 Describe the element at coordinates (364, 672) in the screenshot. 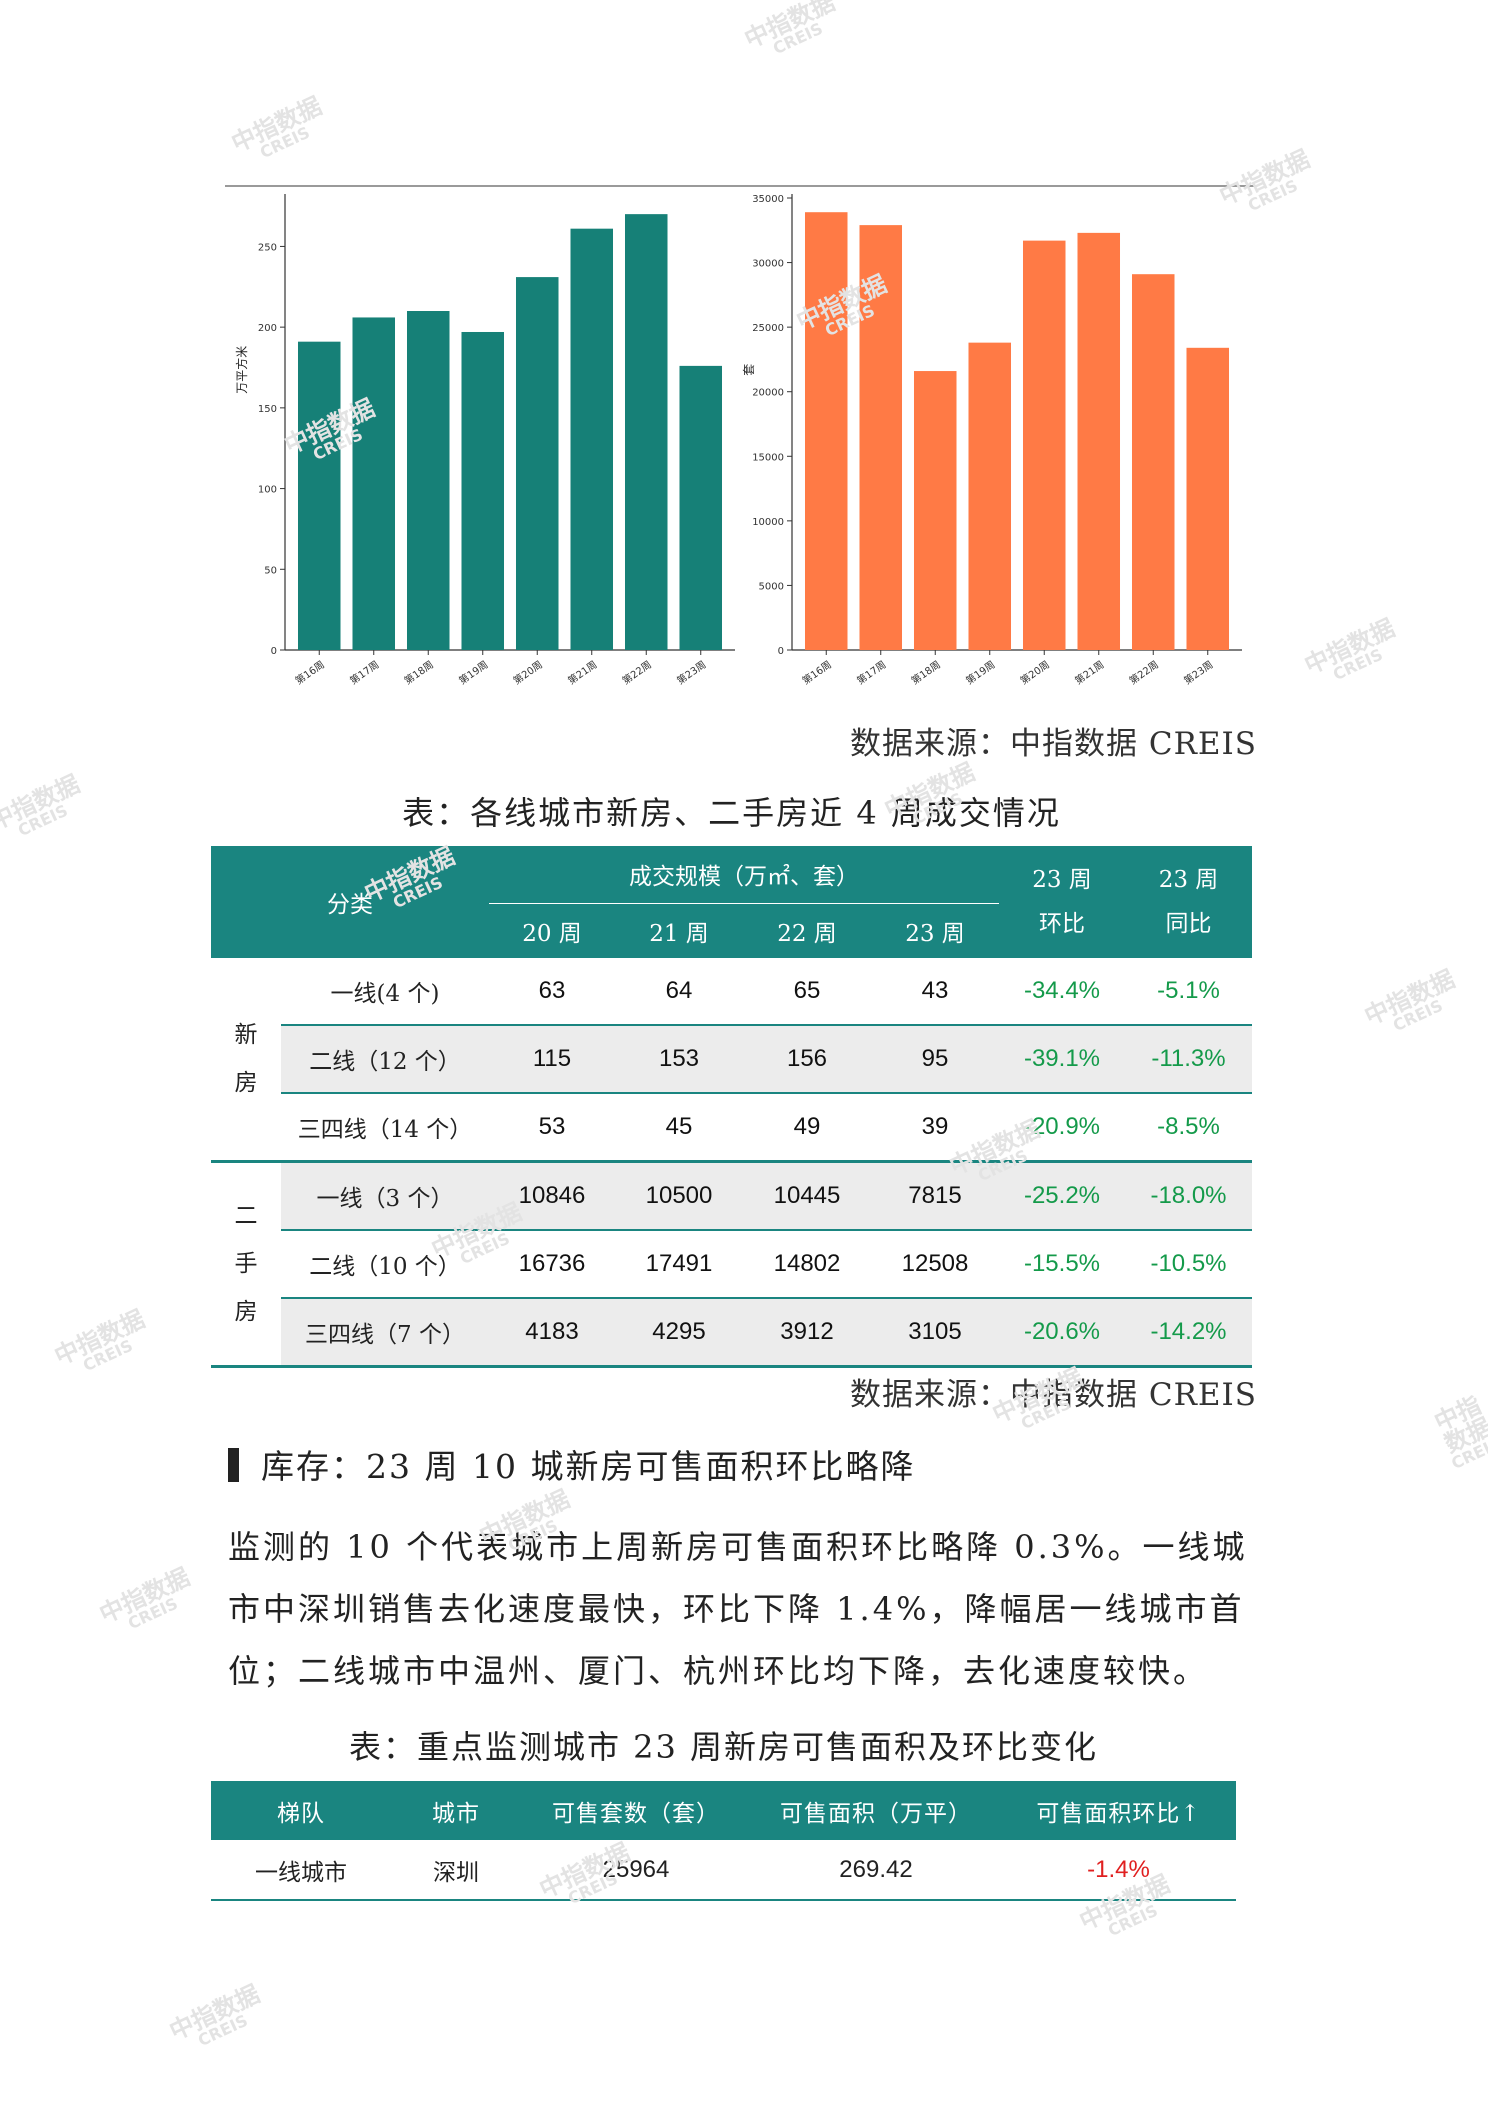

I see `left-x-tick-label: 第17周` at that location.